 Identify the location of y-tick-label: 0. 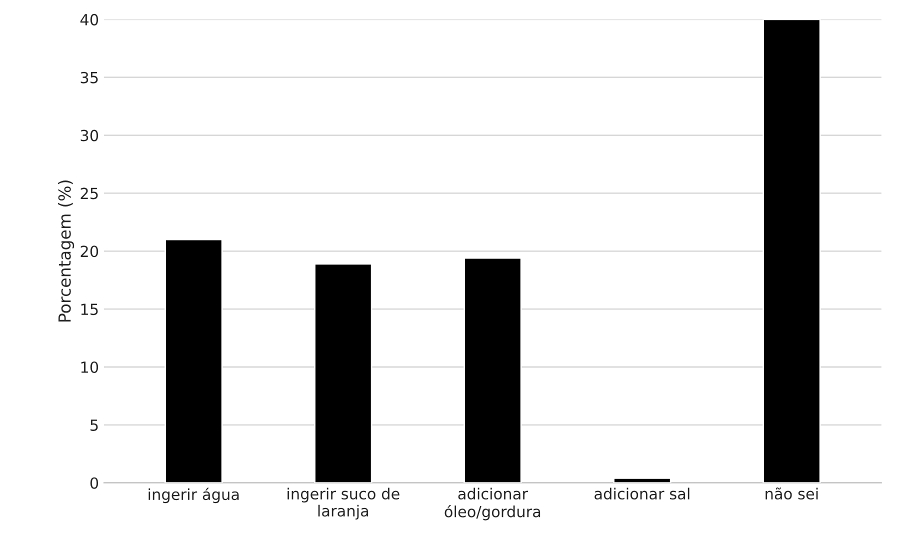
(94, 483).